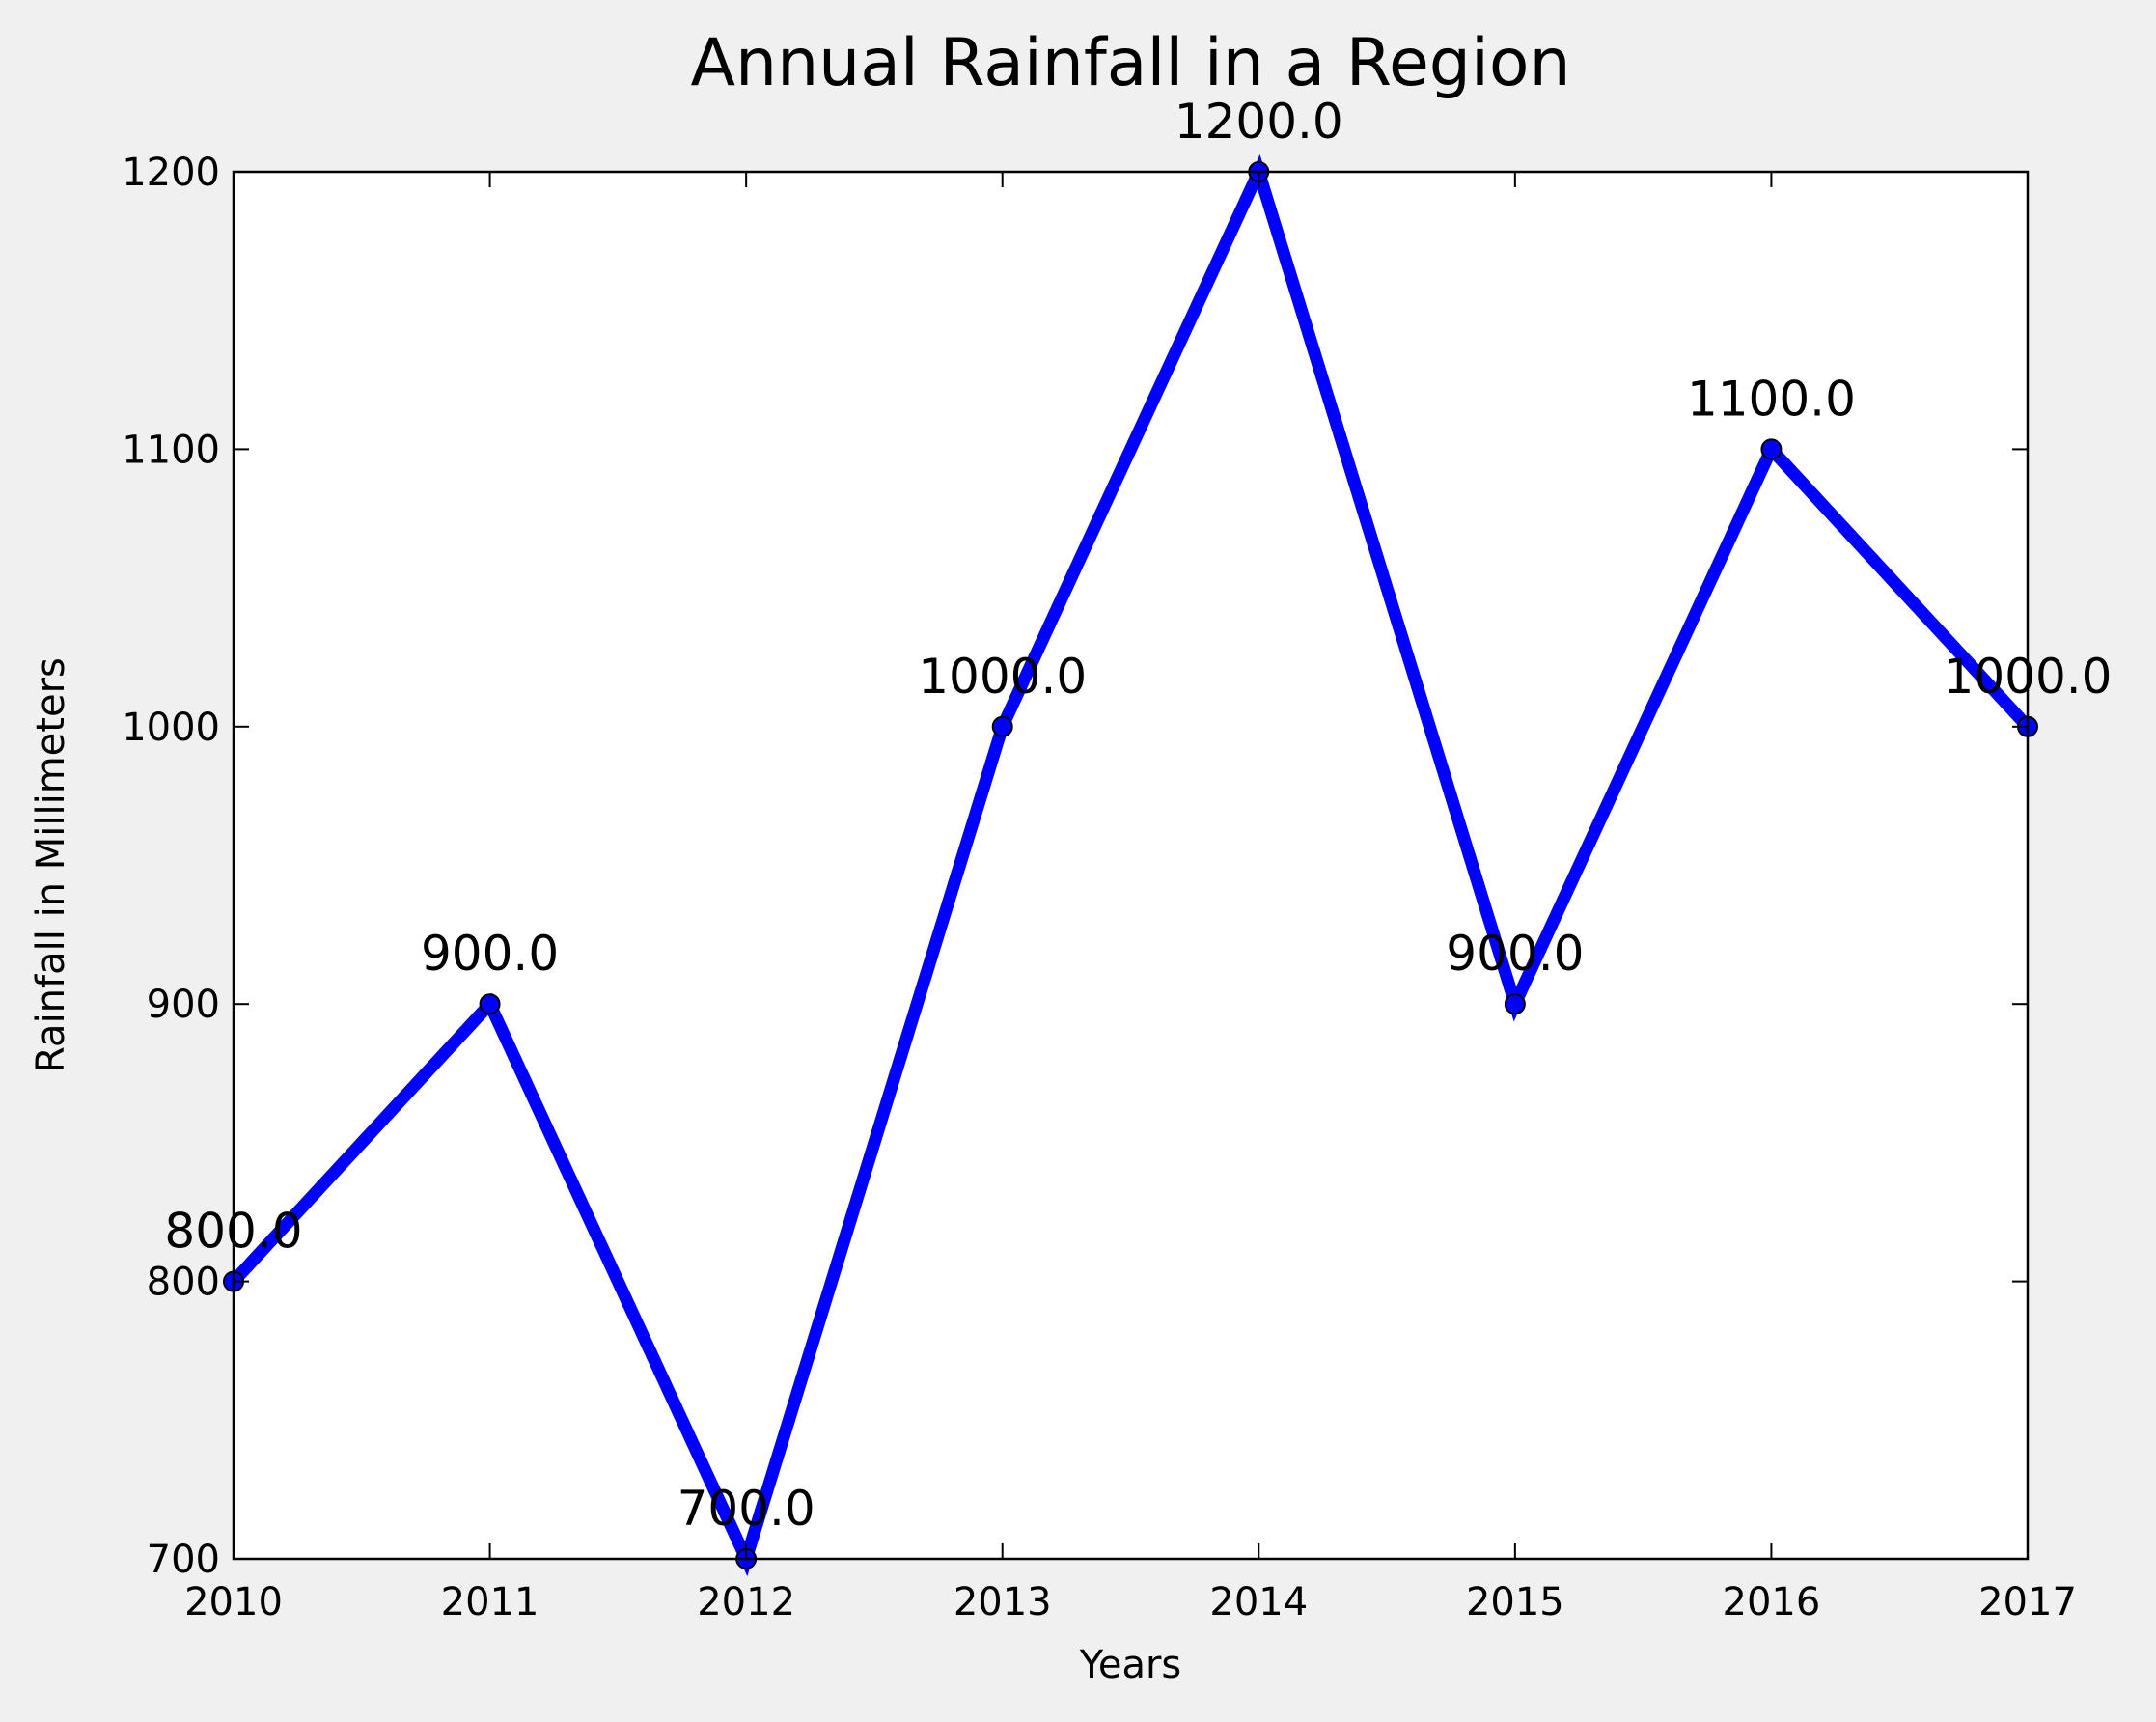 The image size is (2156, 1722). I want to click on data-label: 1100.0, so click(1771, 399).